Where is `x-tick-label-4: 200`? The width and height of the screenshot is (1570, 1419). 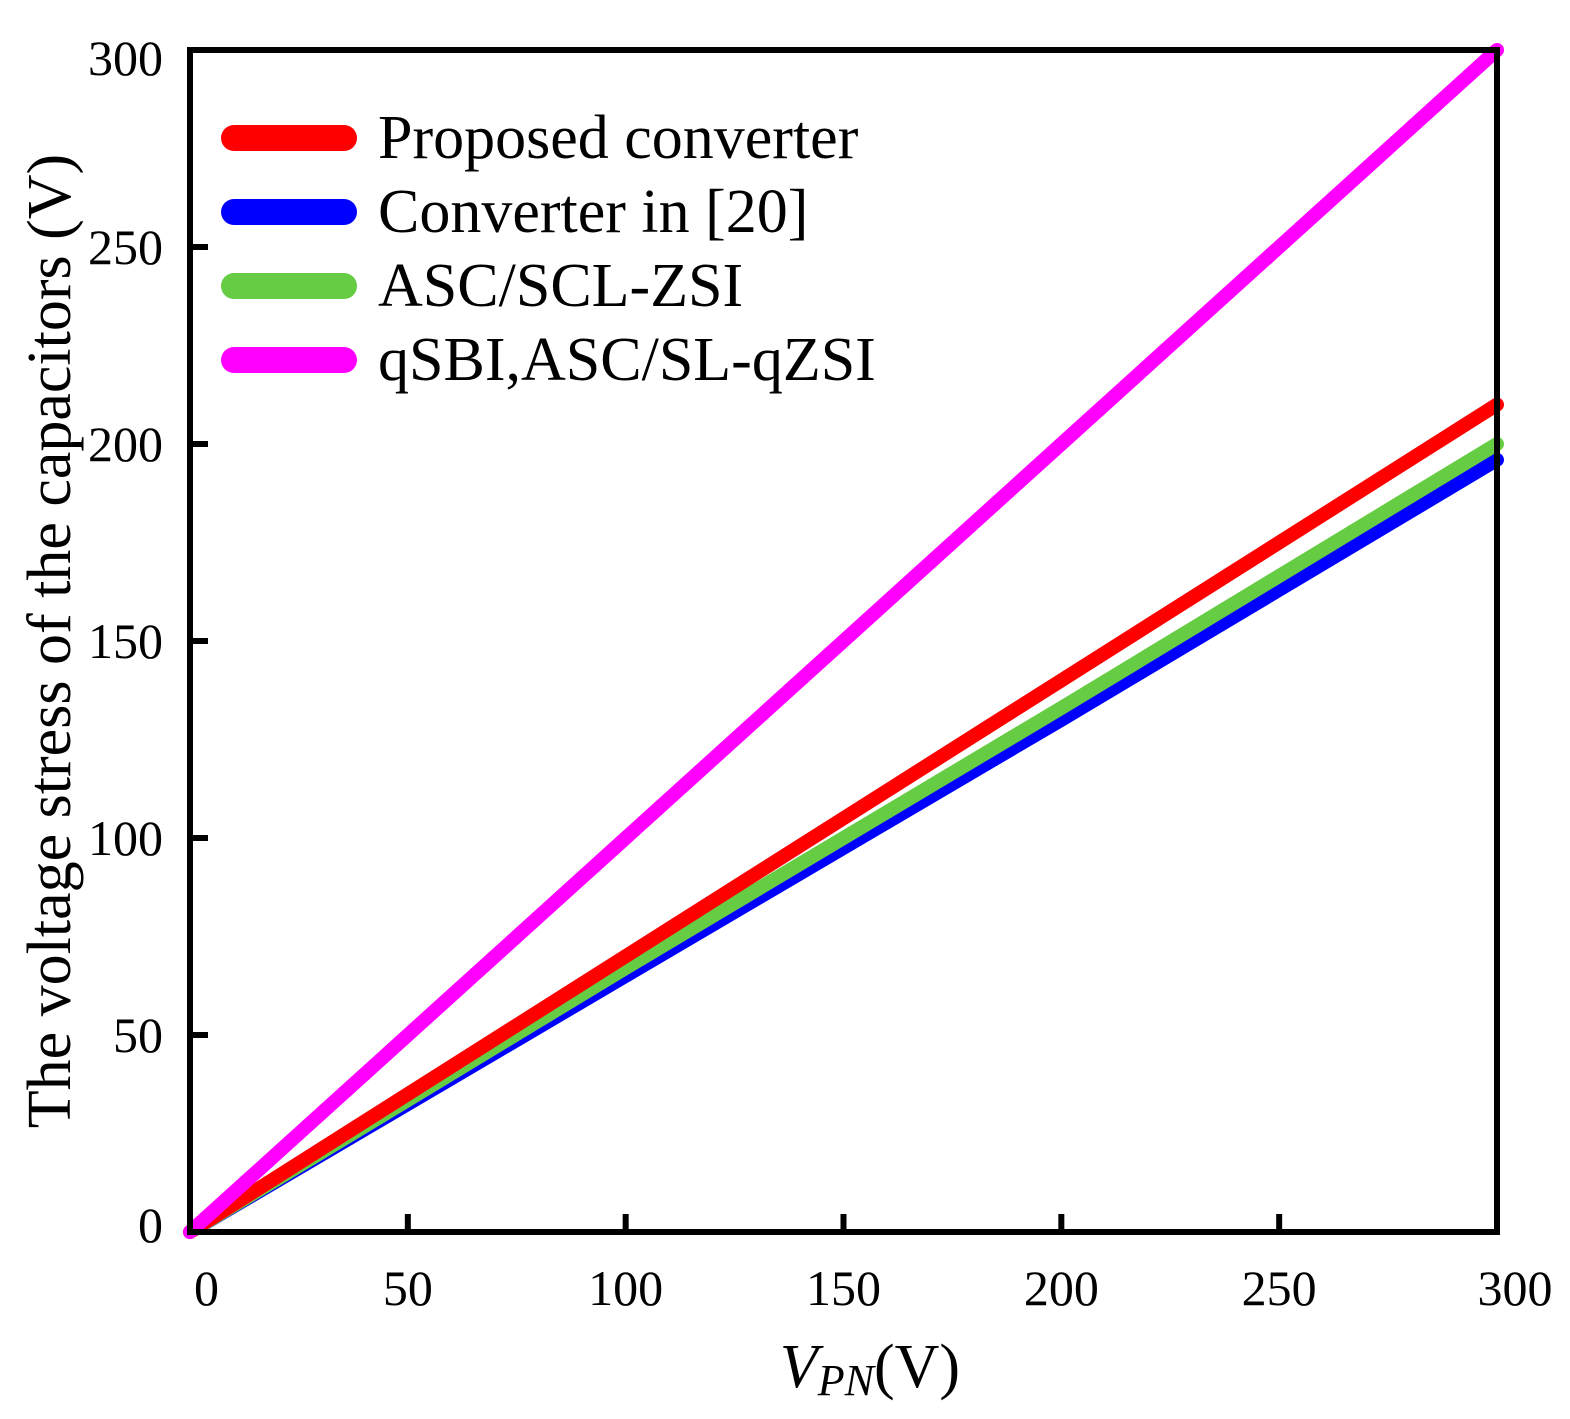
x-tick-label-4: 200 is located at coordinates (1061, 1288).